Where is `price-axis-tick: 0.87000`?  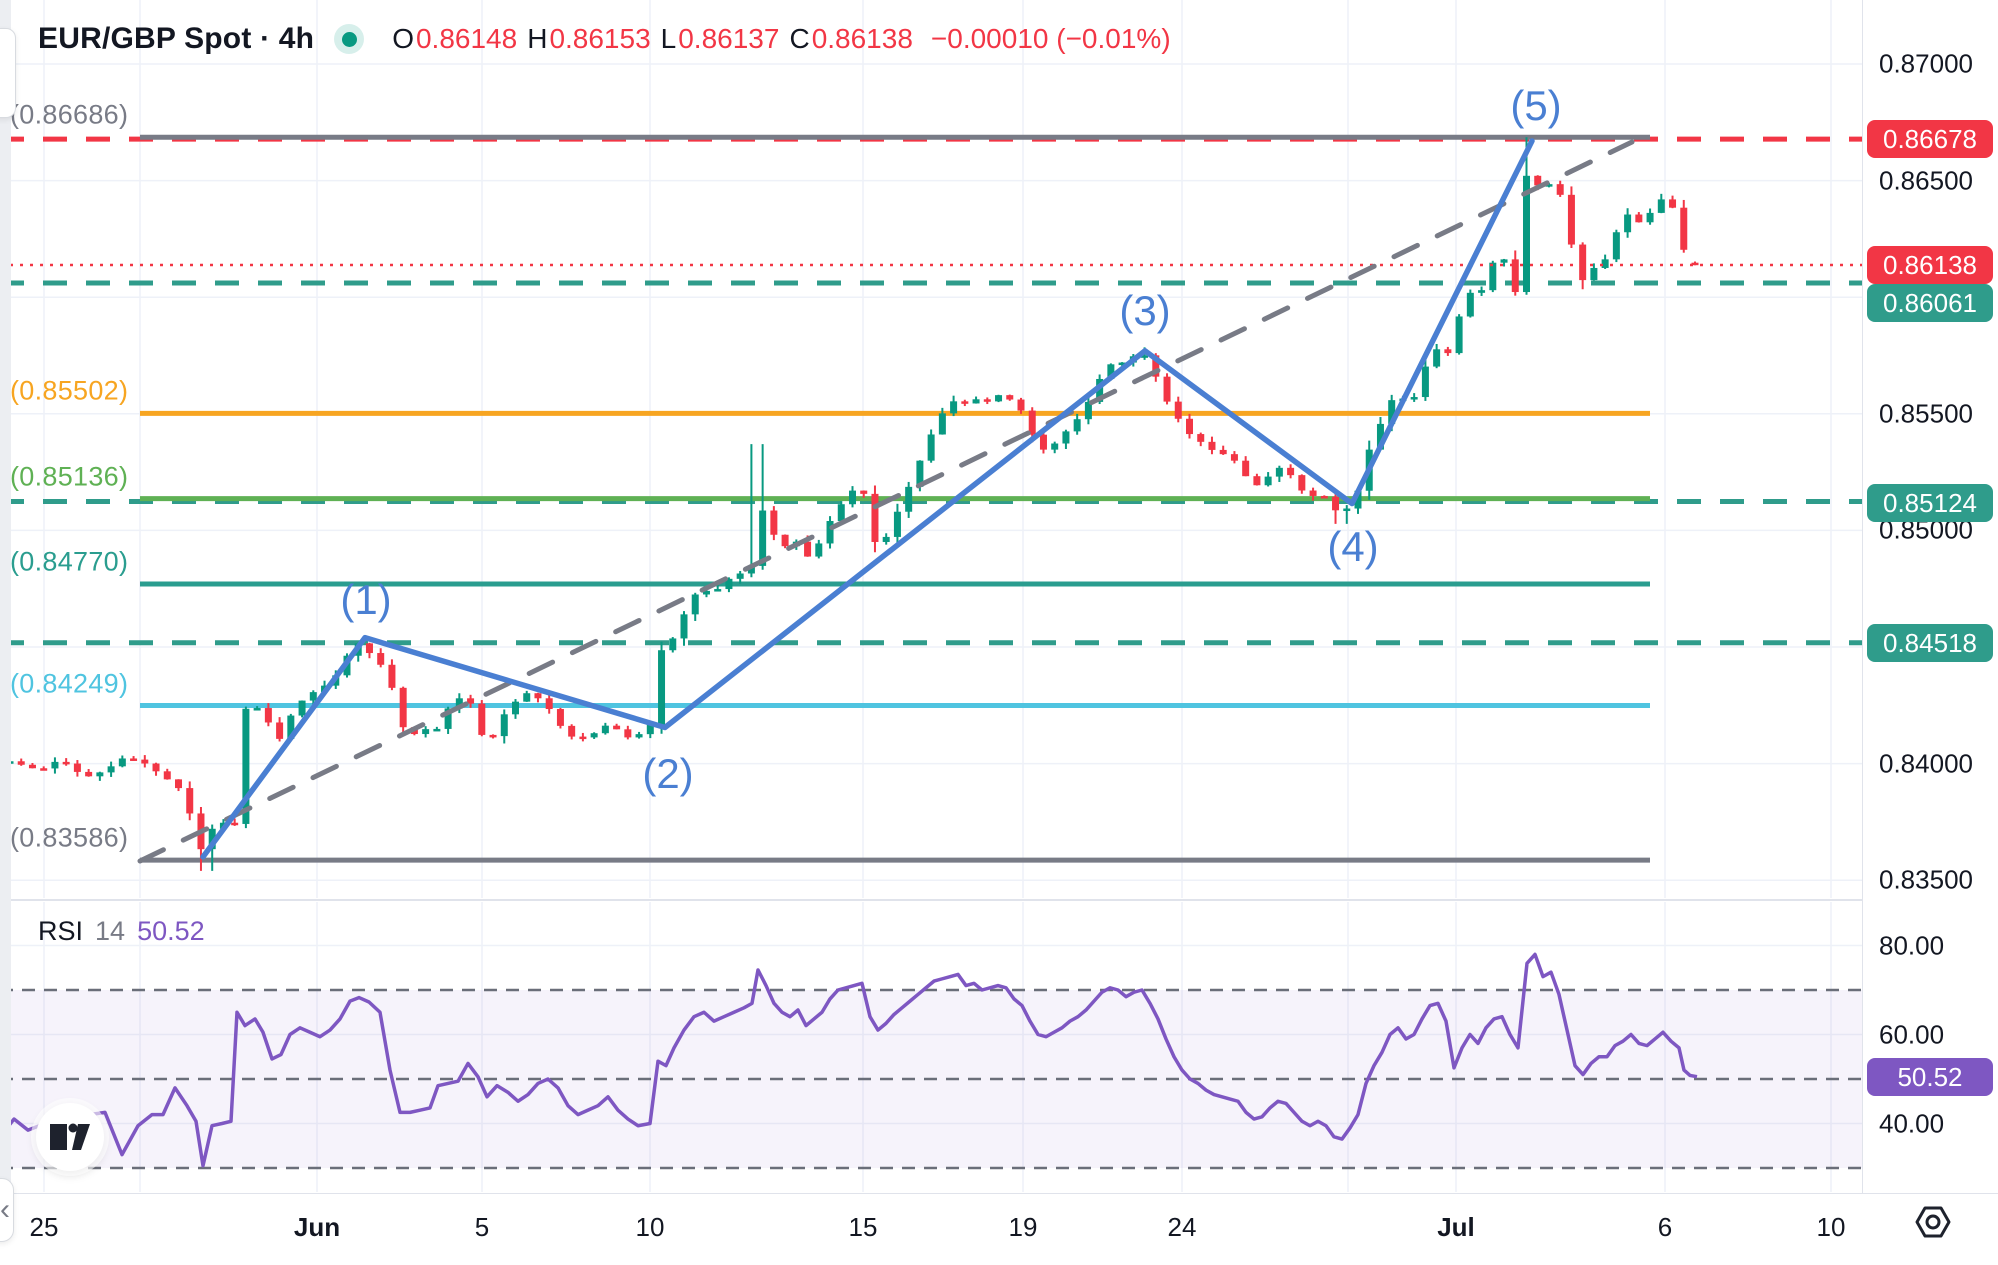
price-axis-tick: 0.87000 is located at coordinates (1926, 63).